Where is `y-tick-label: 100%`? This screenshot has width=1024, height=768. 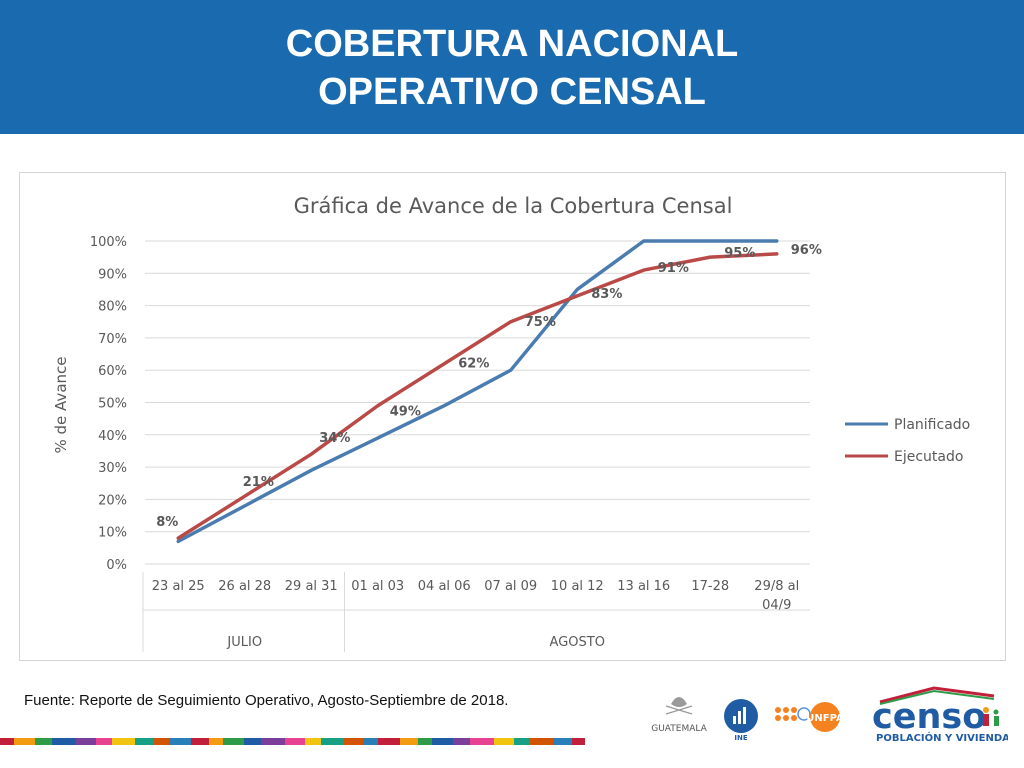 y-tick-label: 100% is located at coordinates (108, 242).